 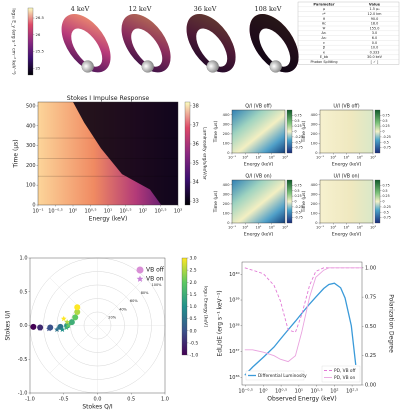 What do you see at coordinates (125, 153) in the screenshot?
I see `heatmap-dark` at bounding box center [125, 153].